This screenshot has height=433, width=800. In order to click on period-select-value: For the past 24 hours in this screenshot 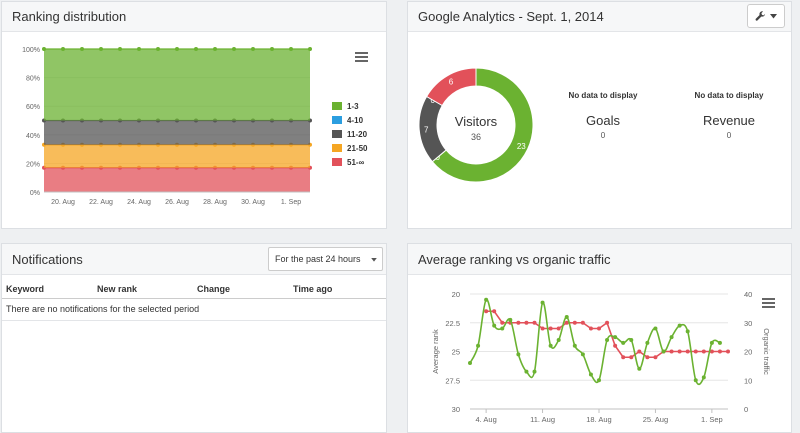, I will do `click(318, 259)`.